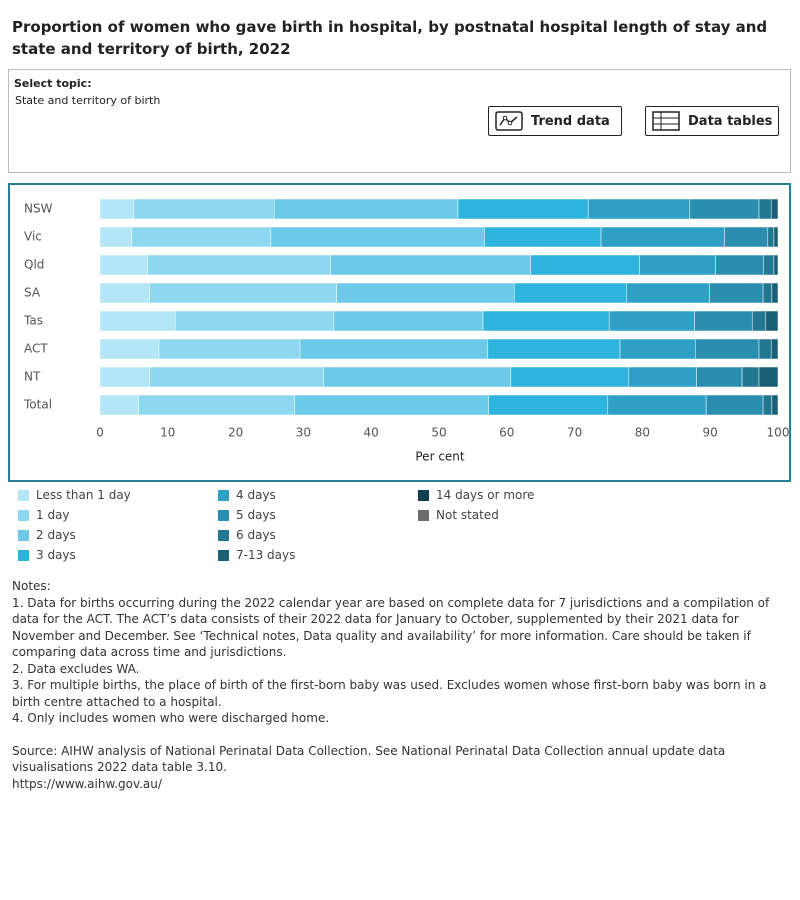  I want to click on table-icon, so click(666, 121).